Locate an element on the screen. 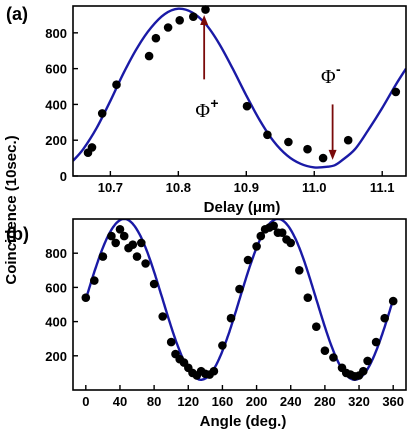 This screenshot has height=435, width=415. panel-a-y-ticks: 0 200 400 600 800 is located at coordinates (61, 105).